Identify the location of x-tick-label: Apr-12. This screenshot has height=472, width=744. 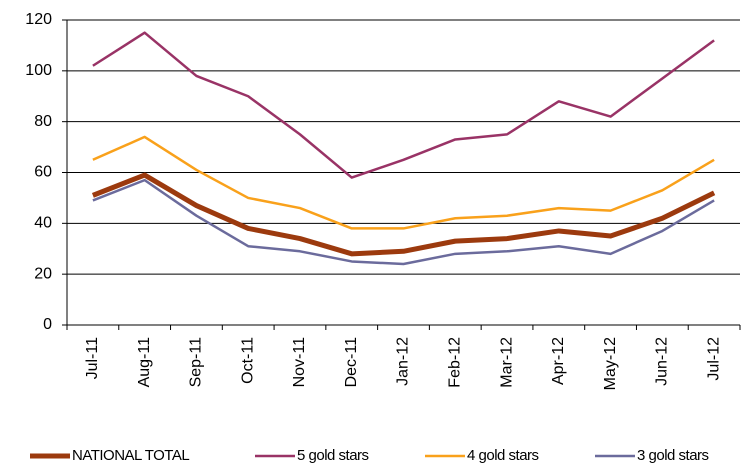
(558, 361).